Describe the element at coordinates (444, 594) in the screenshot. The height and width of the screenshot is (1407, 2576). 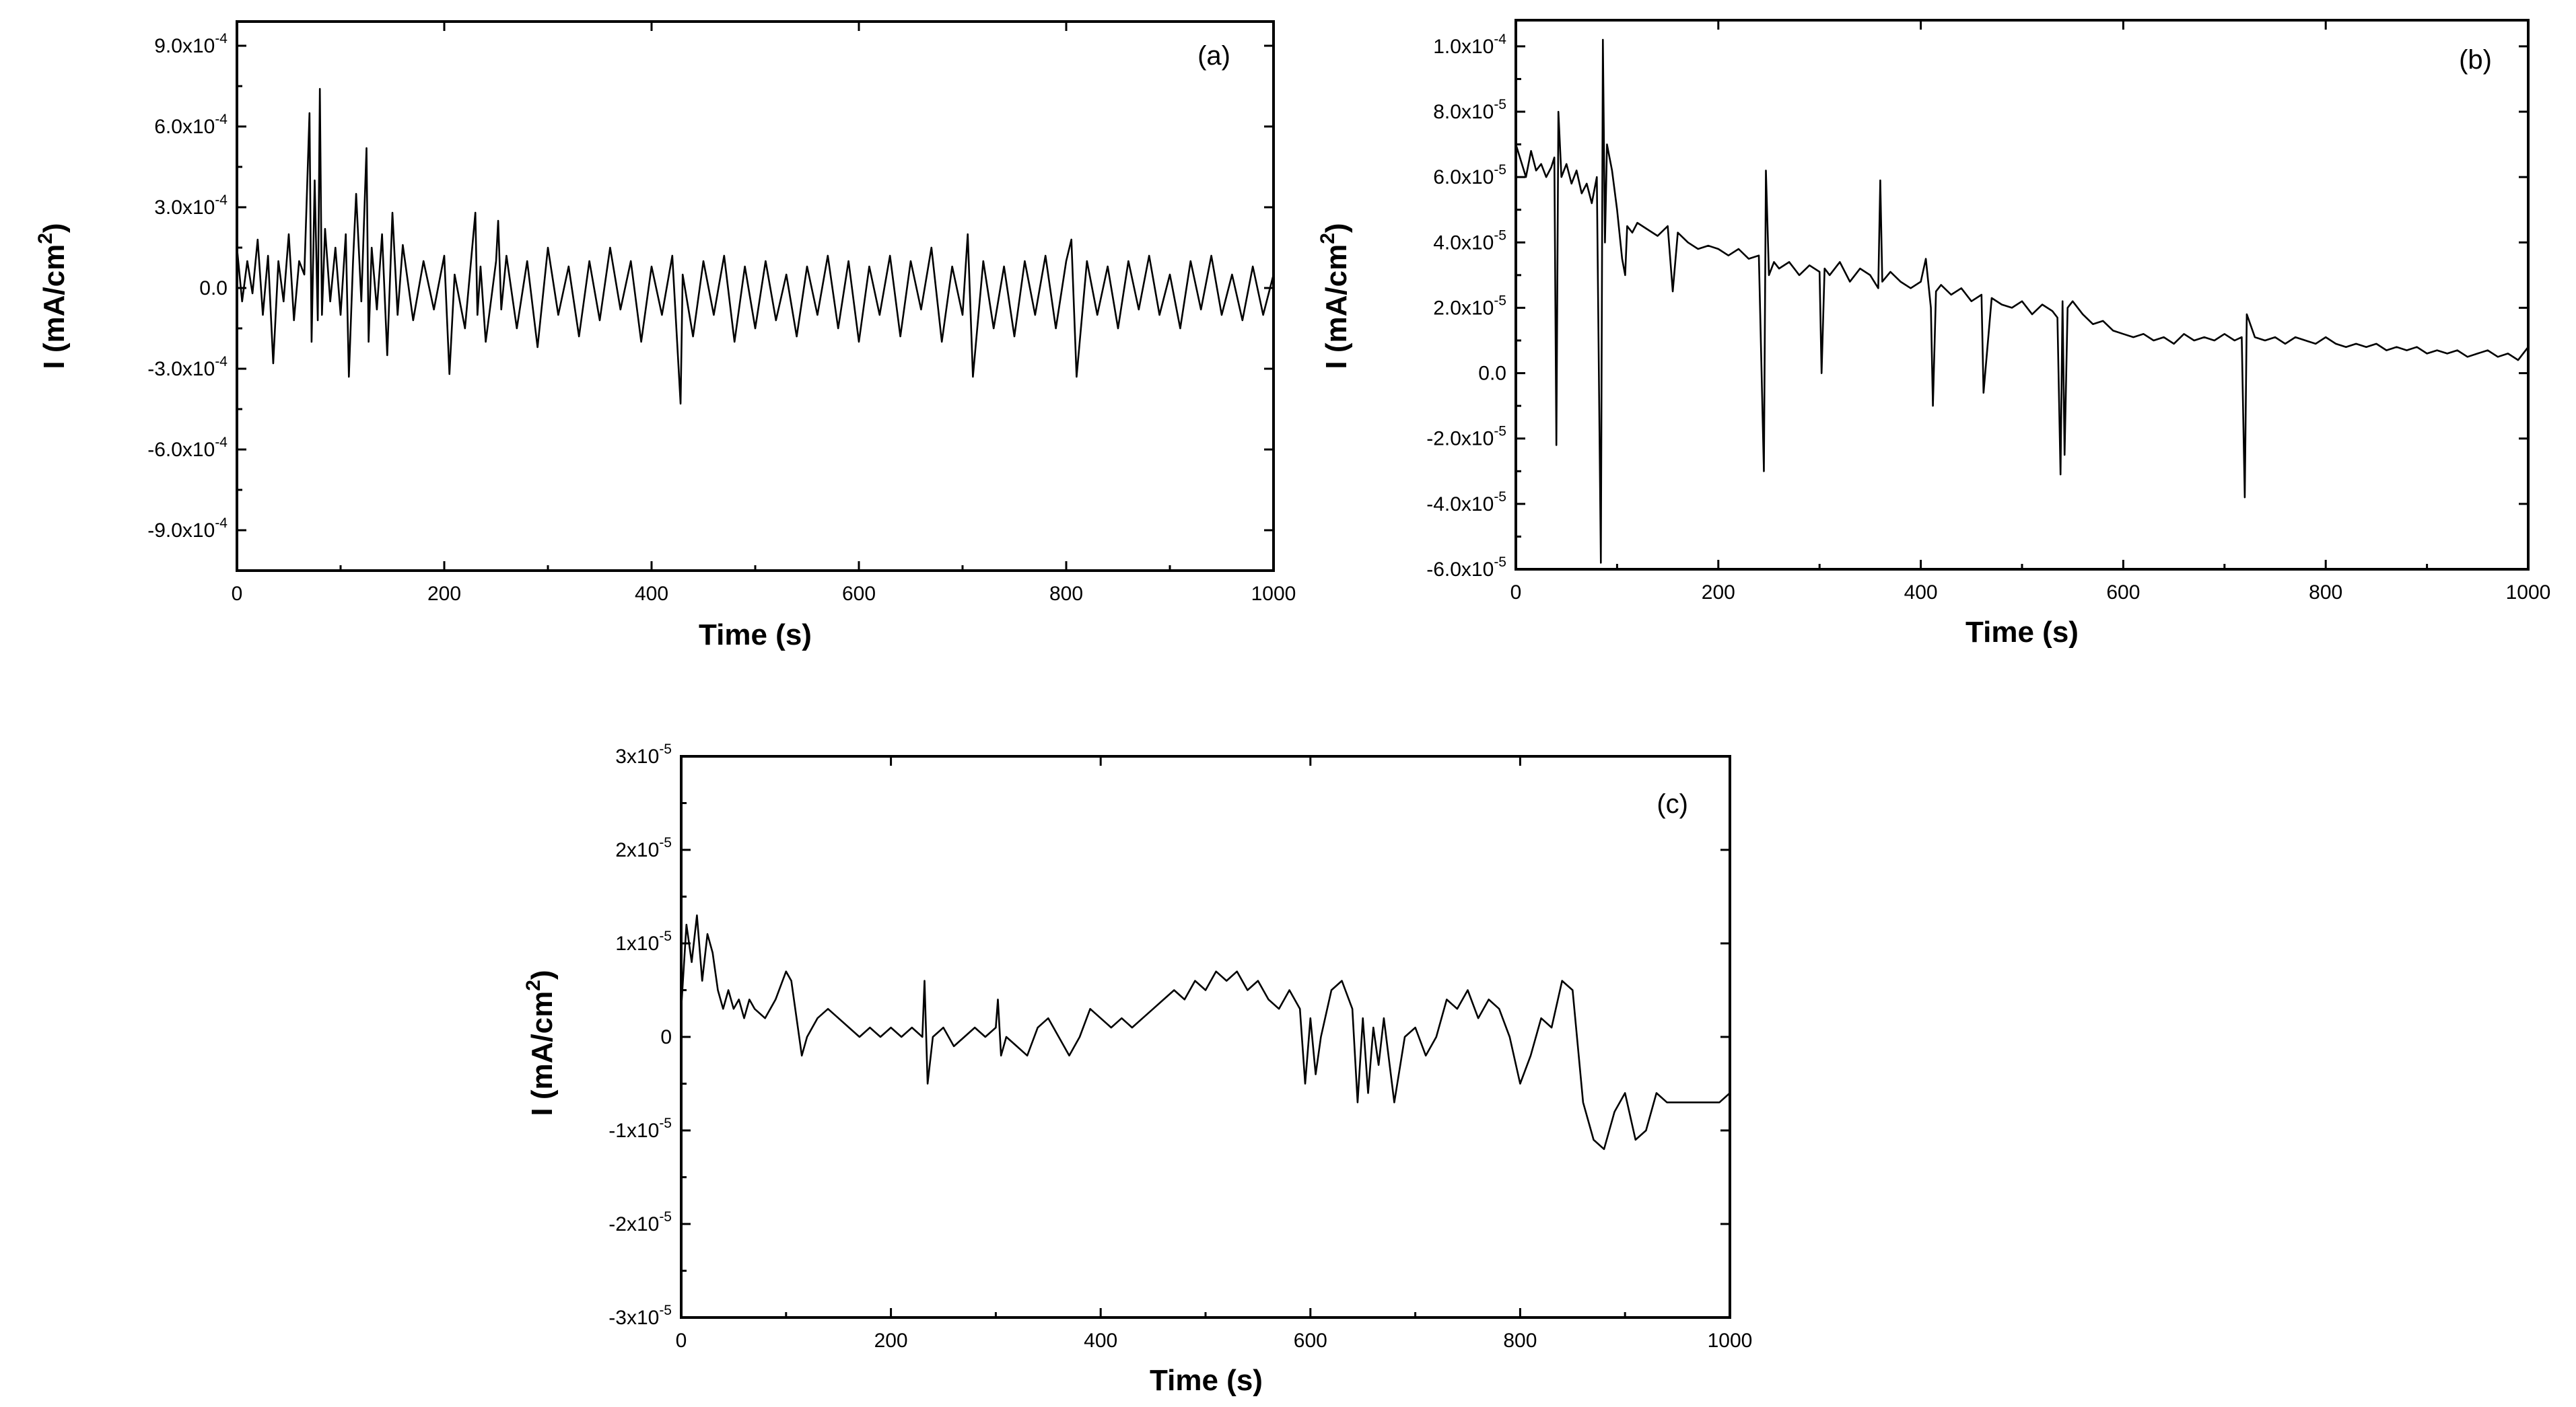
I see `x-tick-label-a: 200` at that location.